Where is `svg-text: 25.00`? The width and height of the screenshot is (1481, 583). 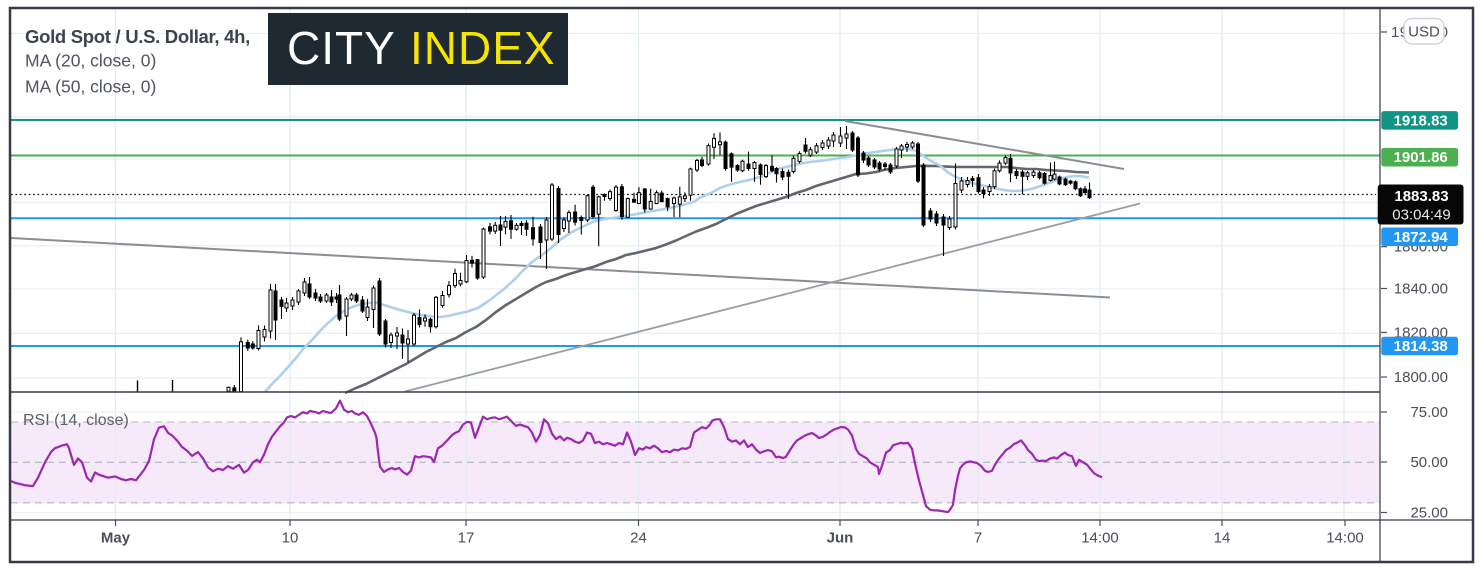 svg-text: 25.00 is located at coordinates (1429, 513).